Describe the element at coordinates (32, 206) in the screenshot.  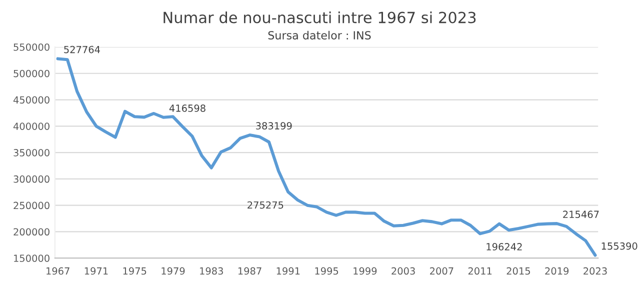
I see `y-tick-label: 250000` at that location.